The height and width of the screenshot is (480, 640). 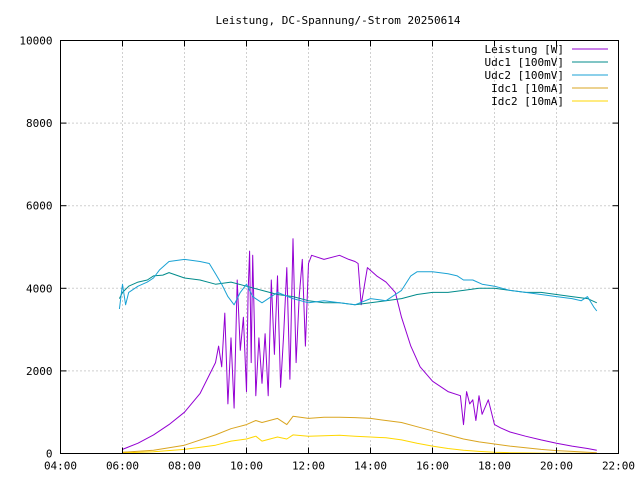 What do you see at coordinates (39, 371) in the screenshot?
I see `y-tick-label: 2000` at bounding box center [39, 371].